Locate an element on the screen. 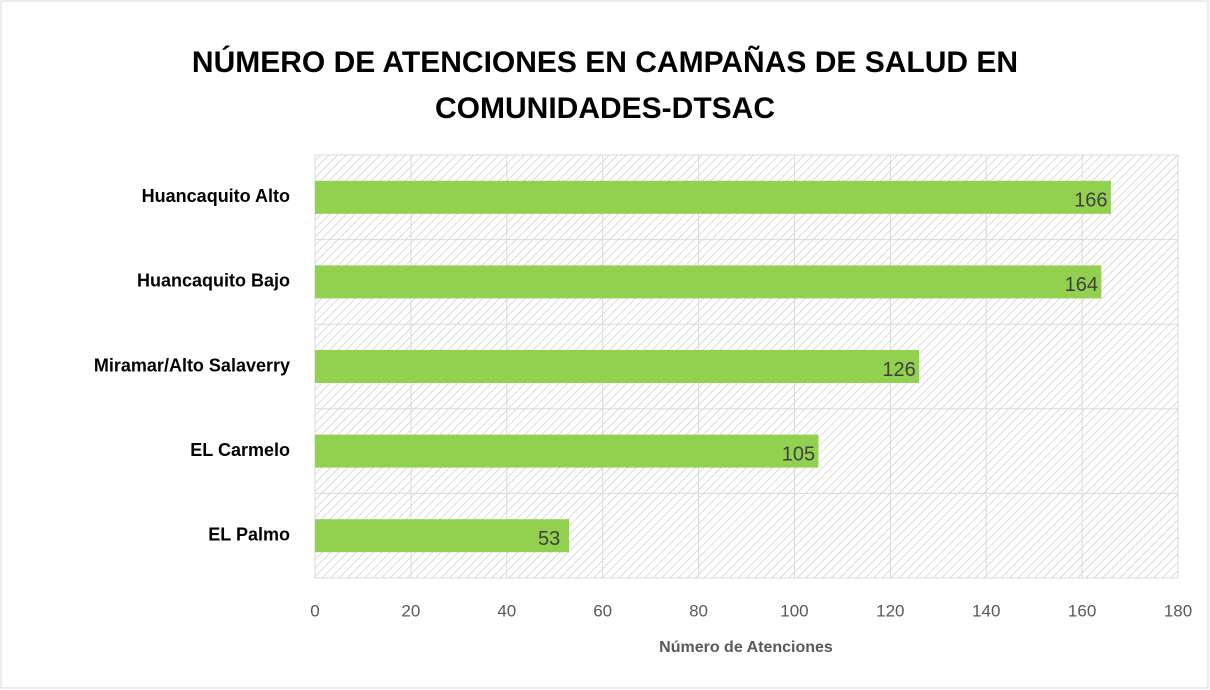 The height and width of the screenshot is (690, 1210). data-label: 126 is located at coordinates (898, 370).